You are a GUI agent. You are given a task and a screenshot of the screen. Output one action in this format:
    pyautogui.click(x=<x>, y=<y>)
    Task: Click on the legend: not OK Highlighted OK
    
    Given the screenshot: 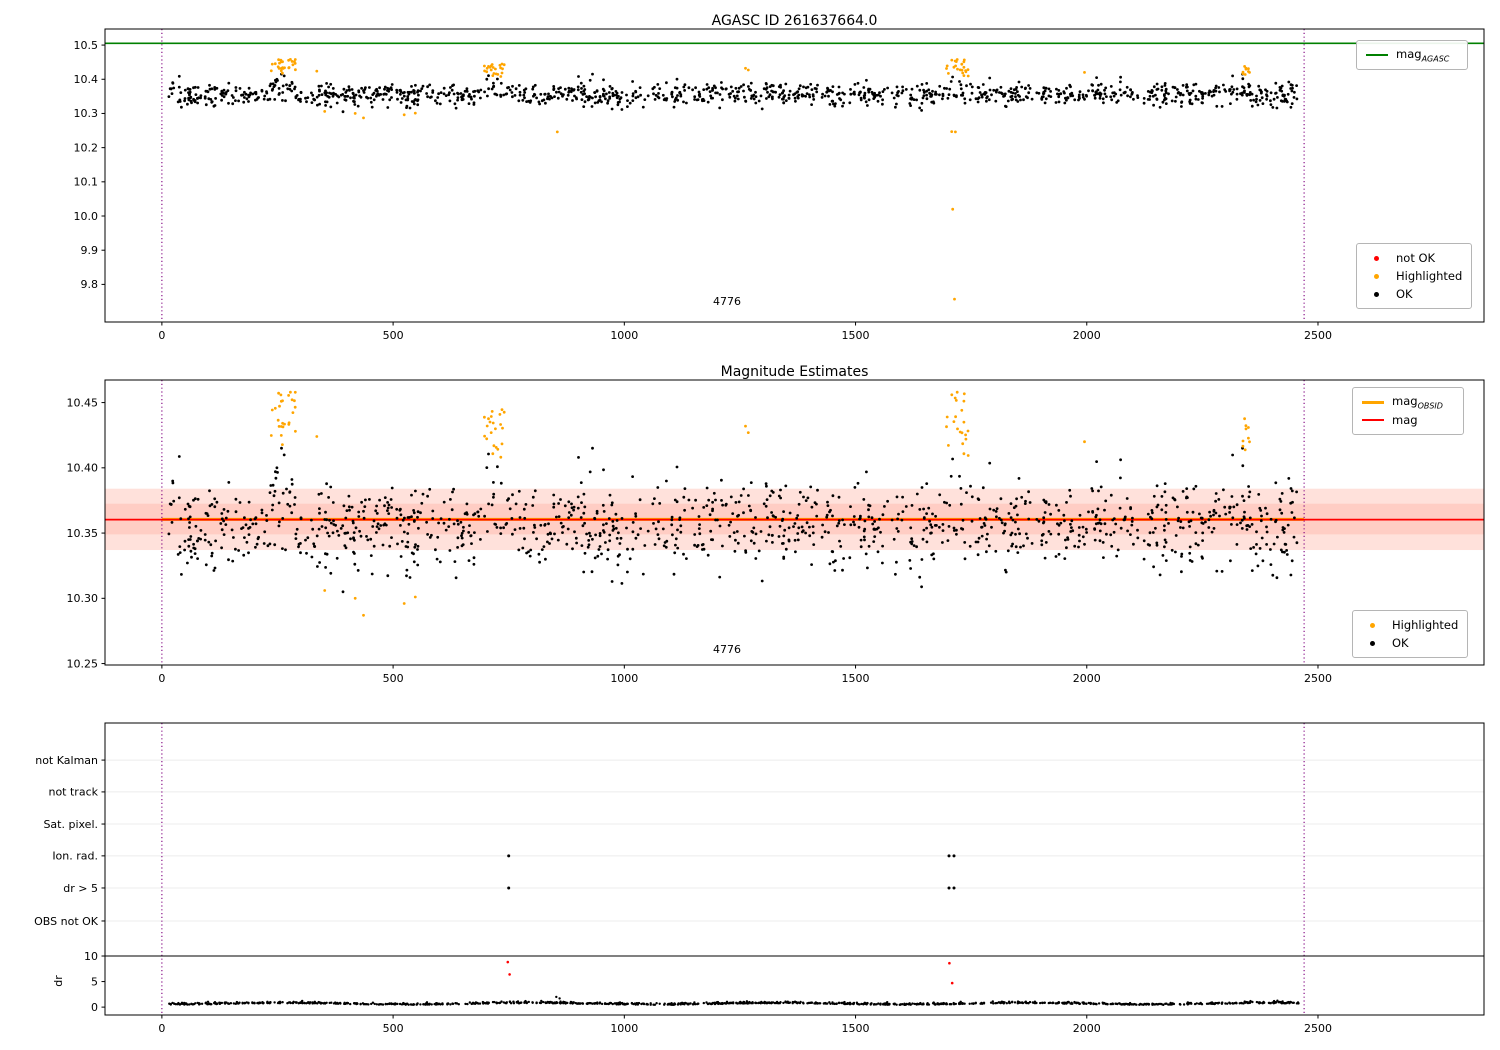 What is the action you would take?
    pyautogui.click(x=1414, y=276)
    